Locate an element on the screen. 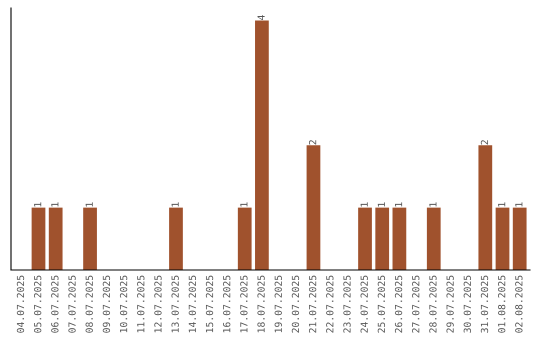 This screenshot has width=540, height=340. x-tick-label: 11.07.2025 is located at coordinates (140, 304).